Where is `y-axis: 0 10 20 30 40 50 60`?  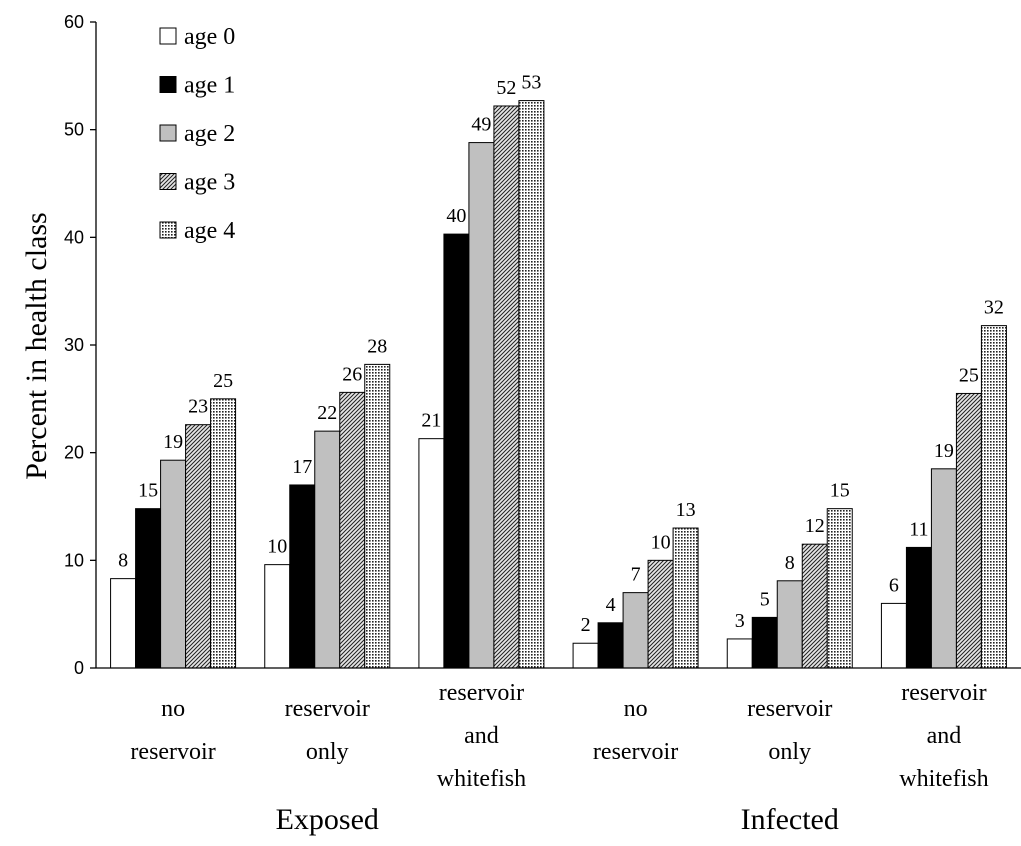
y-axis: 0 10 20 30 40 50 60 is located at coordinates (80, 345).